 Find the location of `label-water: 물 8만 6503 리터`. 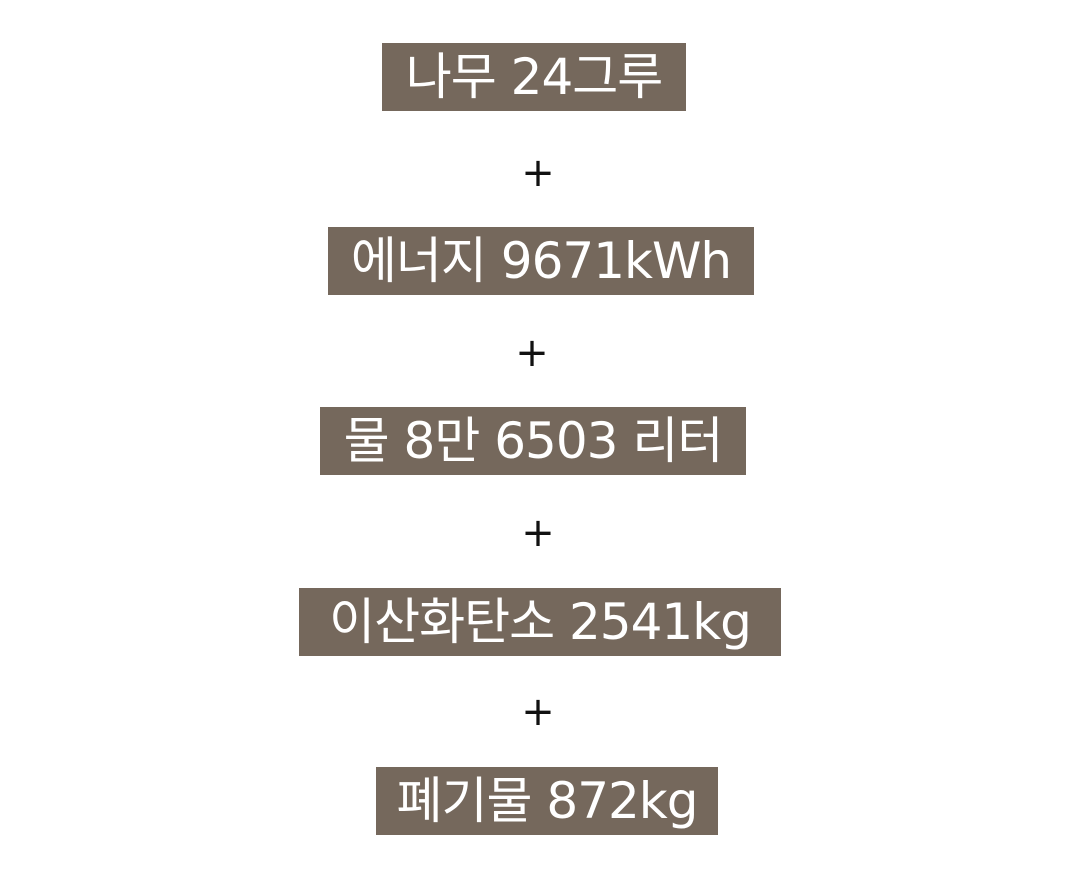

label-water: 물 8만 6503 리터 is located at coordinates (533, 441).